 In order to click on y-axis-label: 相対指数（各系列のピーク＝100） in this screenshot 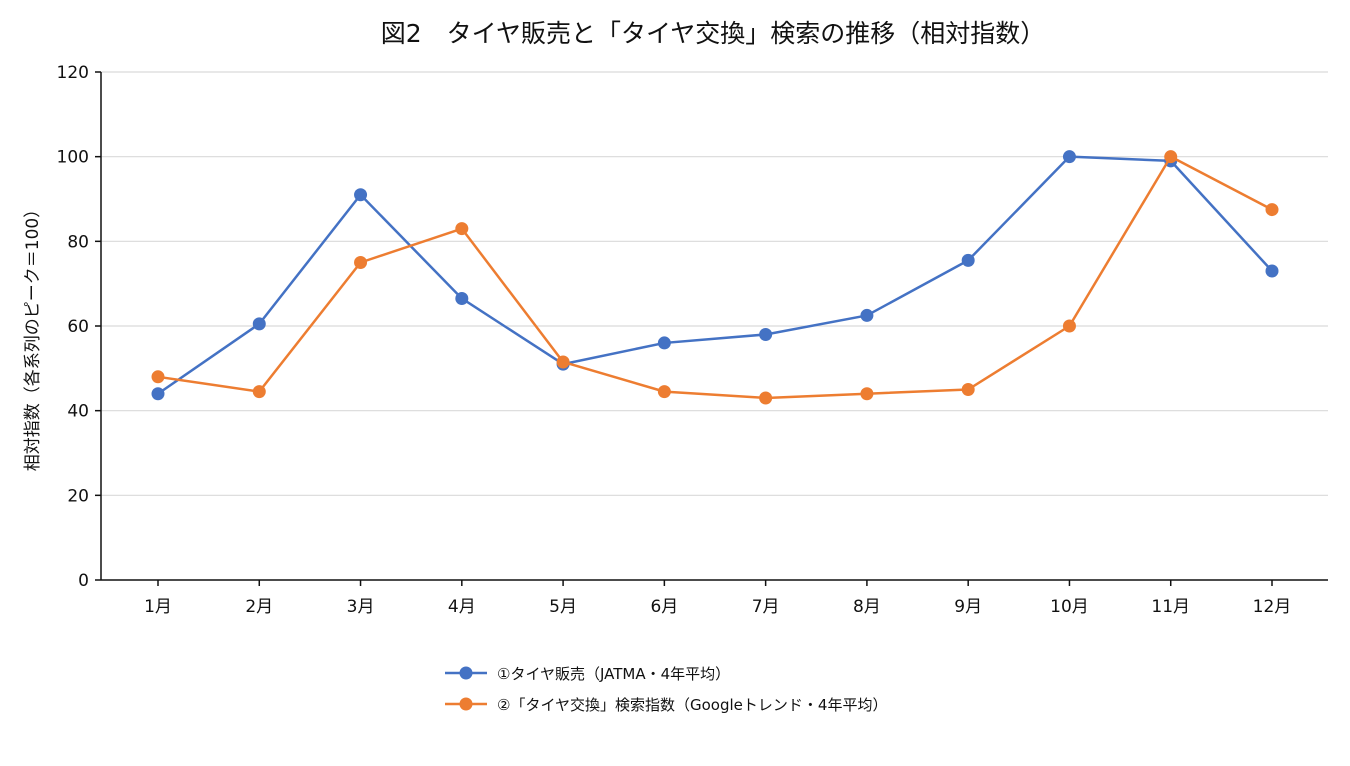, I will do `click(33, 336)`.